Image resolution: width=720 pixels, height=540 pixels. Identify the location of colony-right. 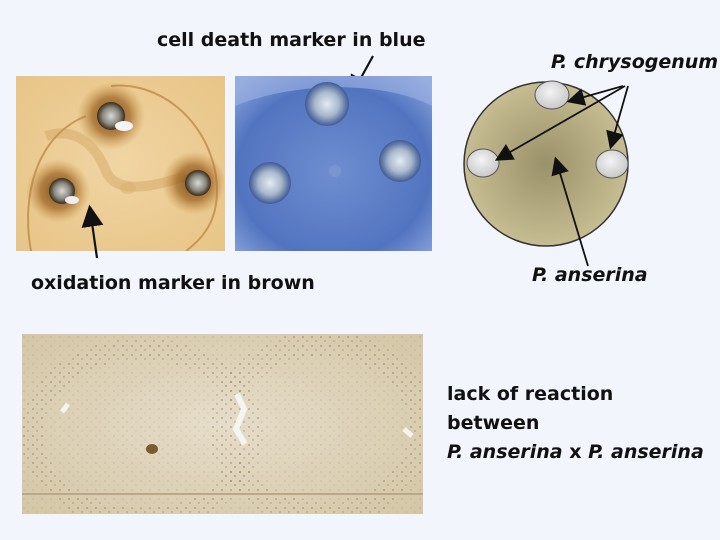
(612, 164).